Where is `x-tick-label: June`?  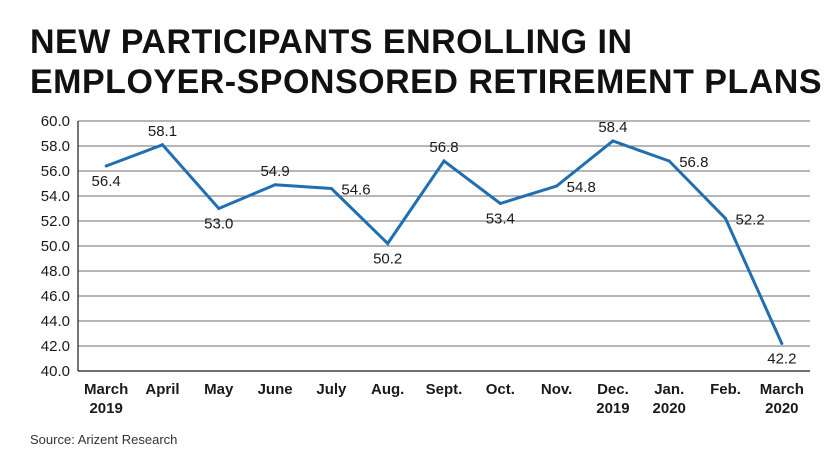
x-tick-label: June is located at coordinates (275, 389).